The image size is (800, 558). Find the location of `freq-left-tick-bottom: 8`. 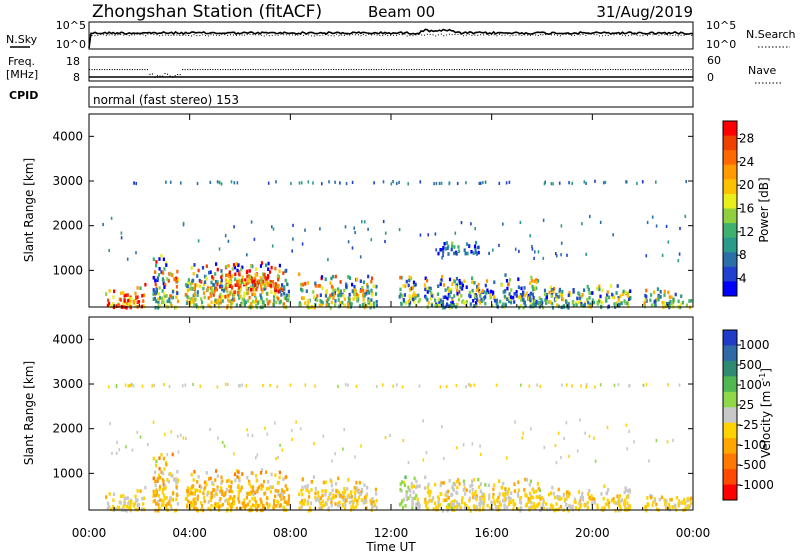

freq-left-tick-bottom: 8 is located at coordinates (76, 77).